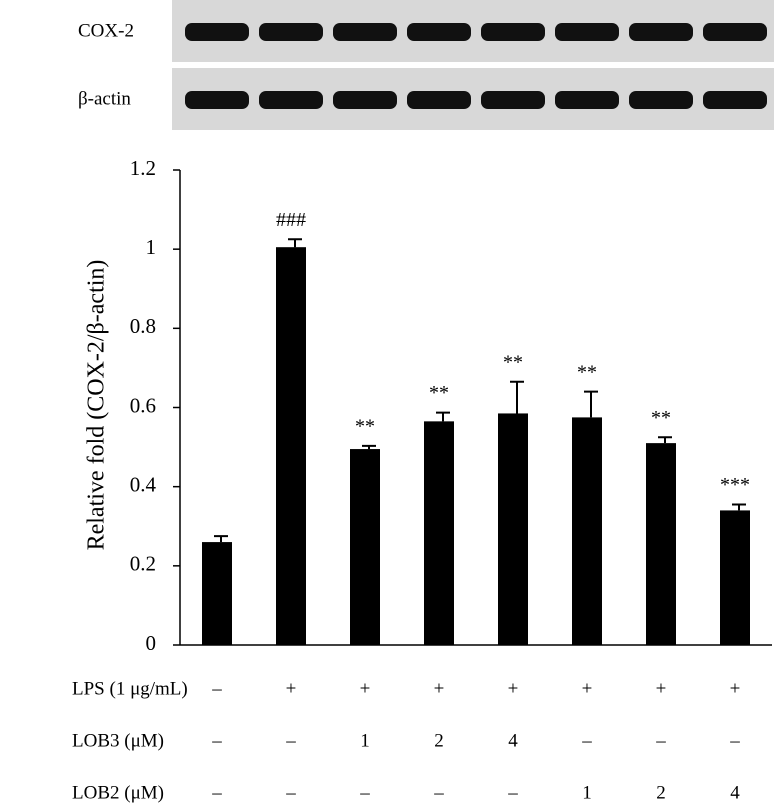 This screenshot has width=774, height=808. What do you see at coordinates (151, 247) in the screenshot?
I see `y-tick-label: 1` at bounding box center [151, 247].